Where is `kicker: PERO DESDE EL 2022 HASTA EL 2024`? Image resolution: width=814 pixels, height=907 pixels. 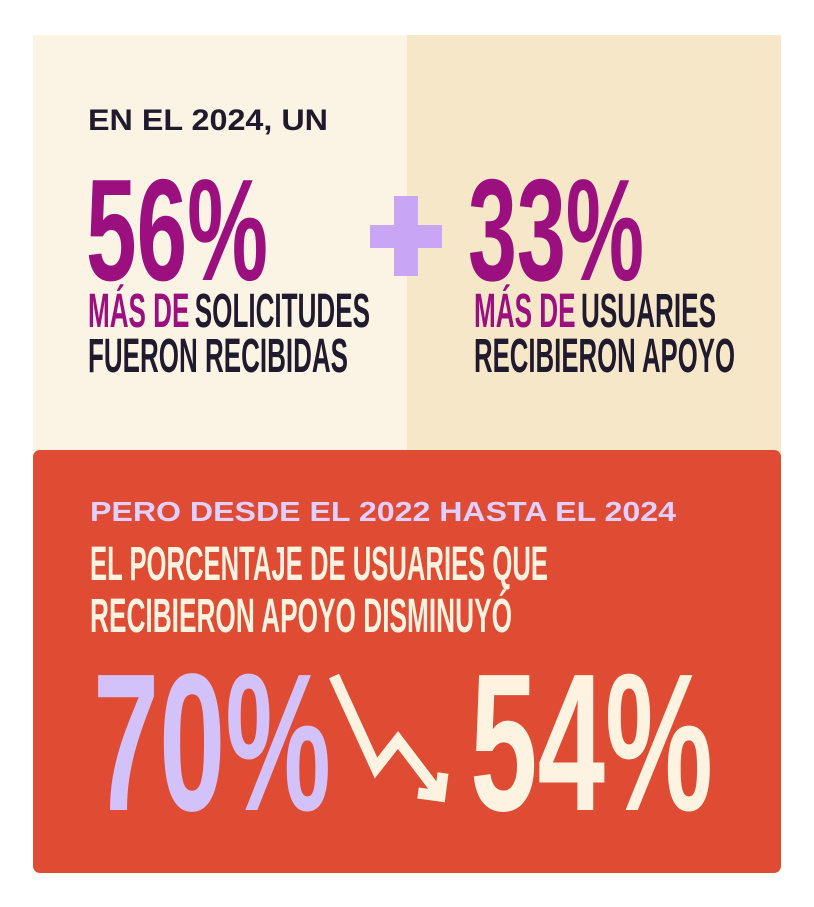
kicker: PERO DESDE EL 2022 HASTA EL 2024 is located at coordinates (383, 511).